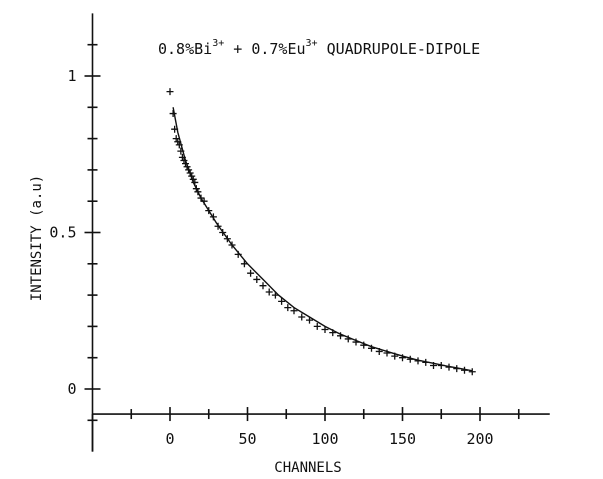 This screenshot has width=603, height=479. Describe the element at coordinates (71, 389) in the screenshot. I see `y-tick-label: 0` at that location.